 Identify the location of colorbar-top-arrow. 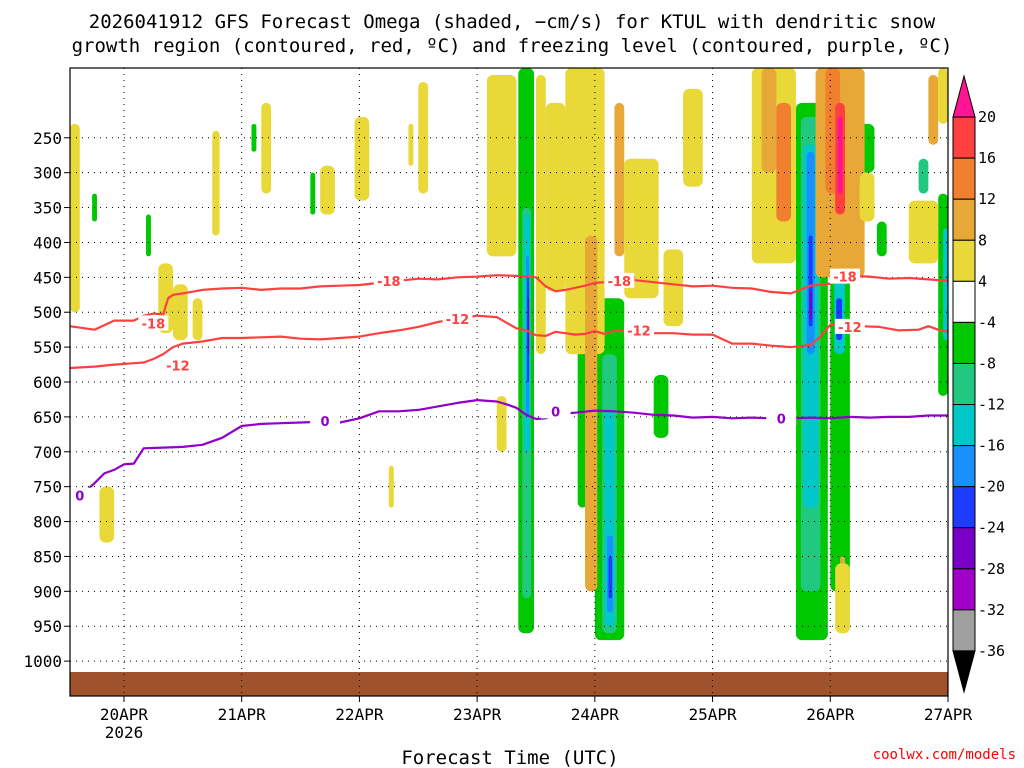
(964, 96).